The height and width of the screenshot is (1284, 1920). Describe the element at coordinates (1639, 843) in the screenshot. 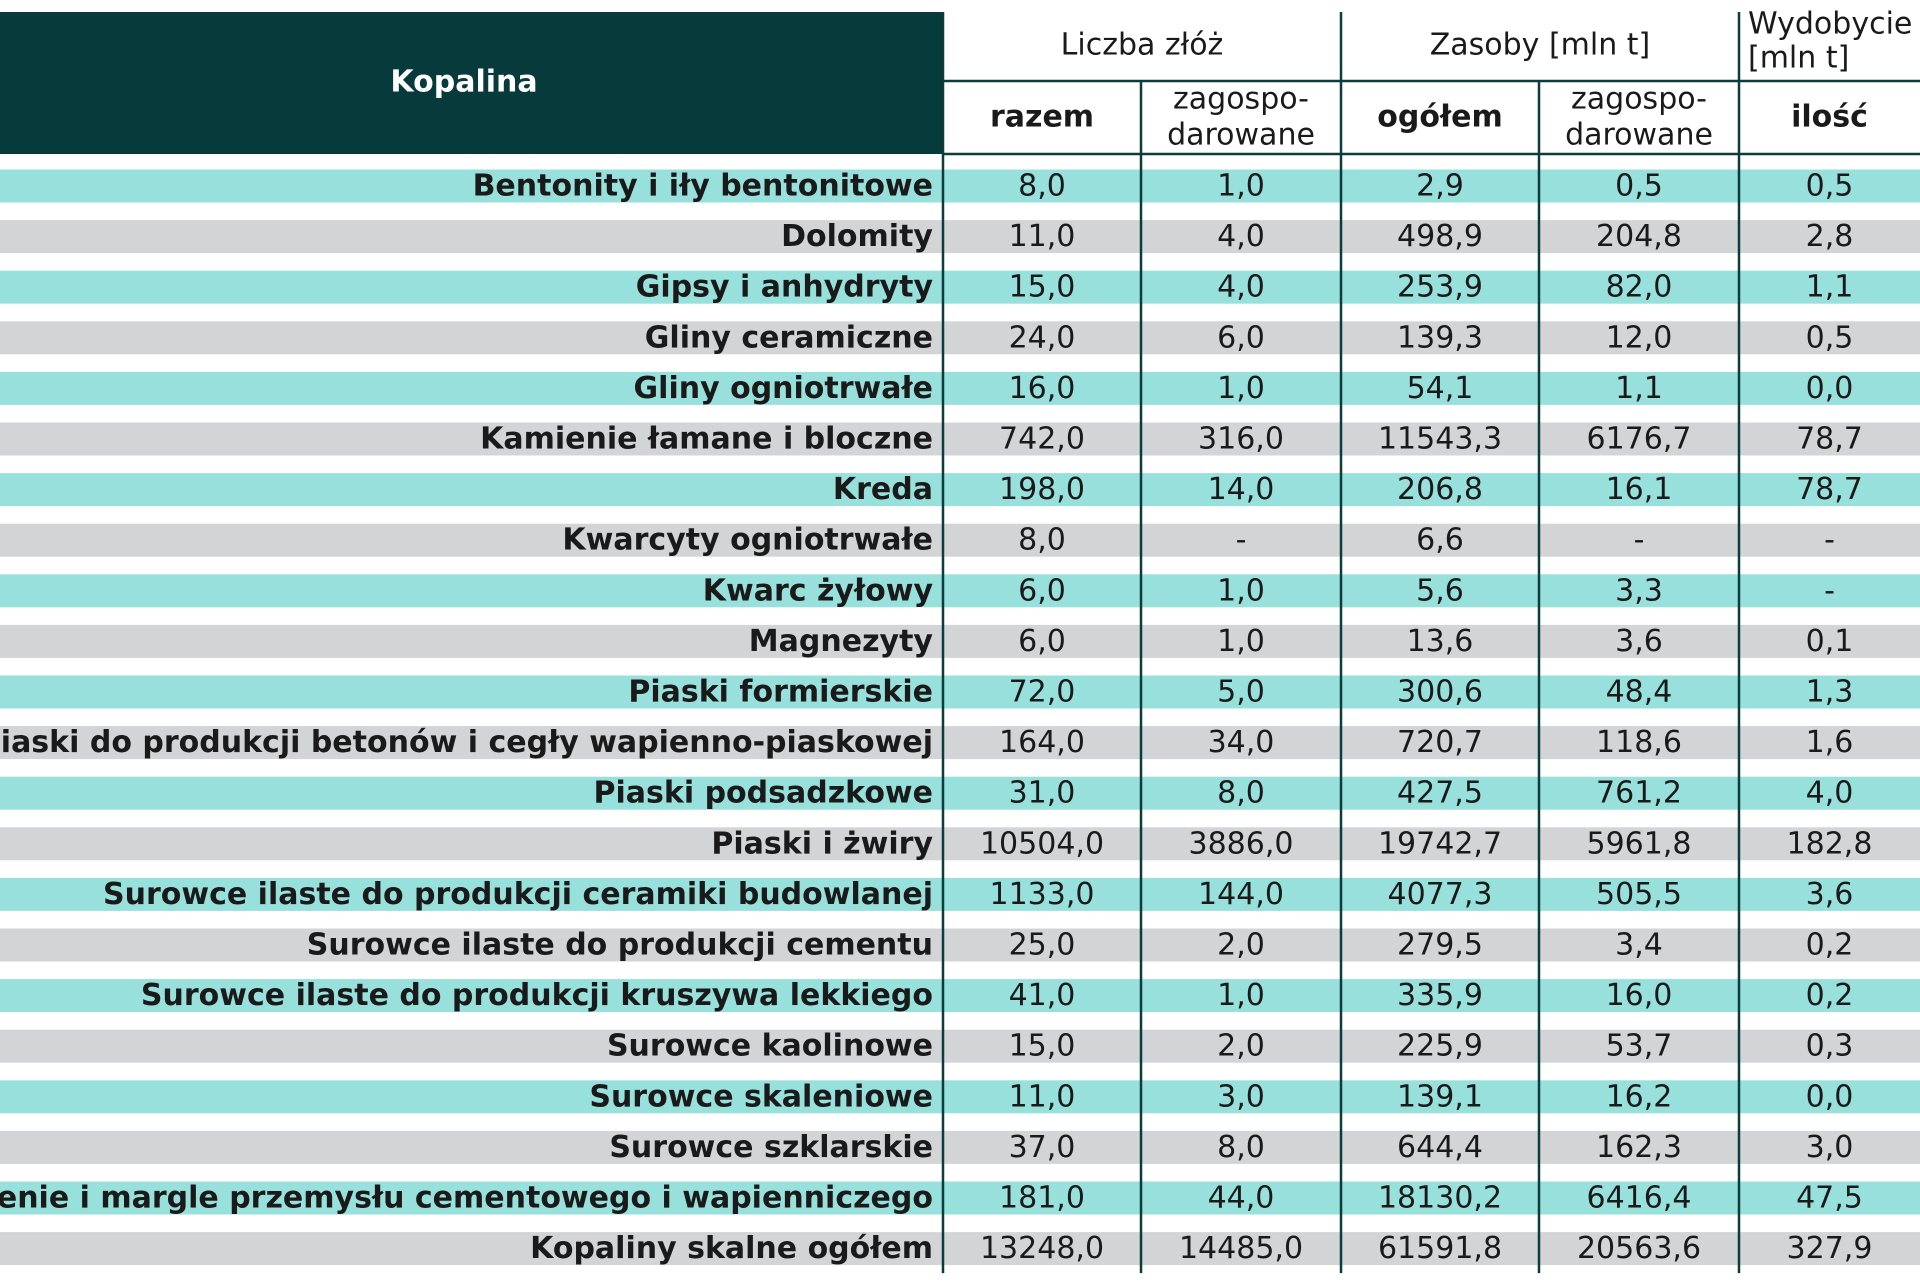

I see `cell-value: 5961,8` at that location.